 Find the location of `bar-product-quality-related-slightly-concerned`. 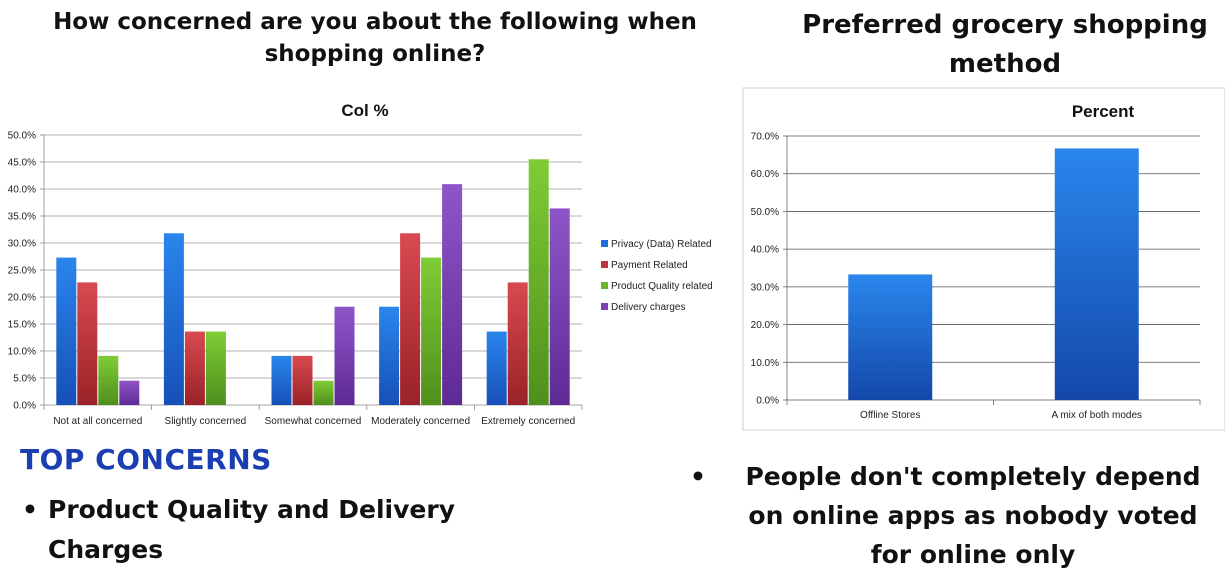

bar-product-quality-related-slightly-concerned is located at coordinates (215, 368).